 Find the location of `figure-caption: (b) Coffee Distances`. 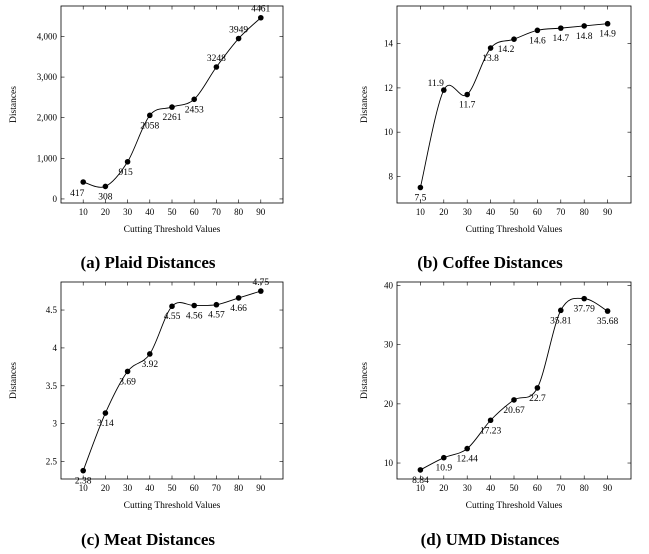

figure-caption: (b) Coffee Distances is located at coordinates (490, 262).